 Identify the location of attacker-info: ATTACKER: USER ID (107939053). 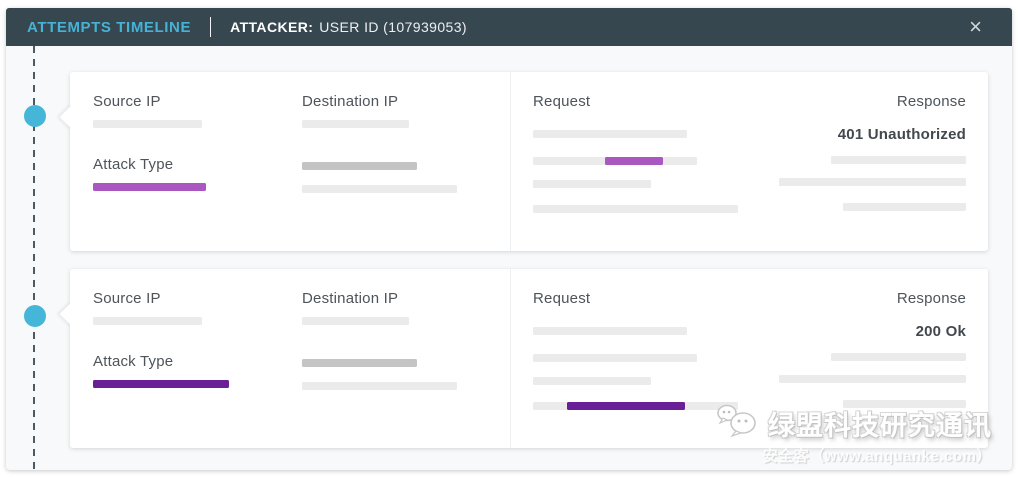
(348, 27).